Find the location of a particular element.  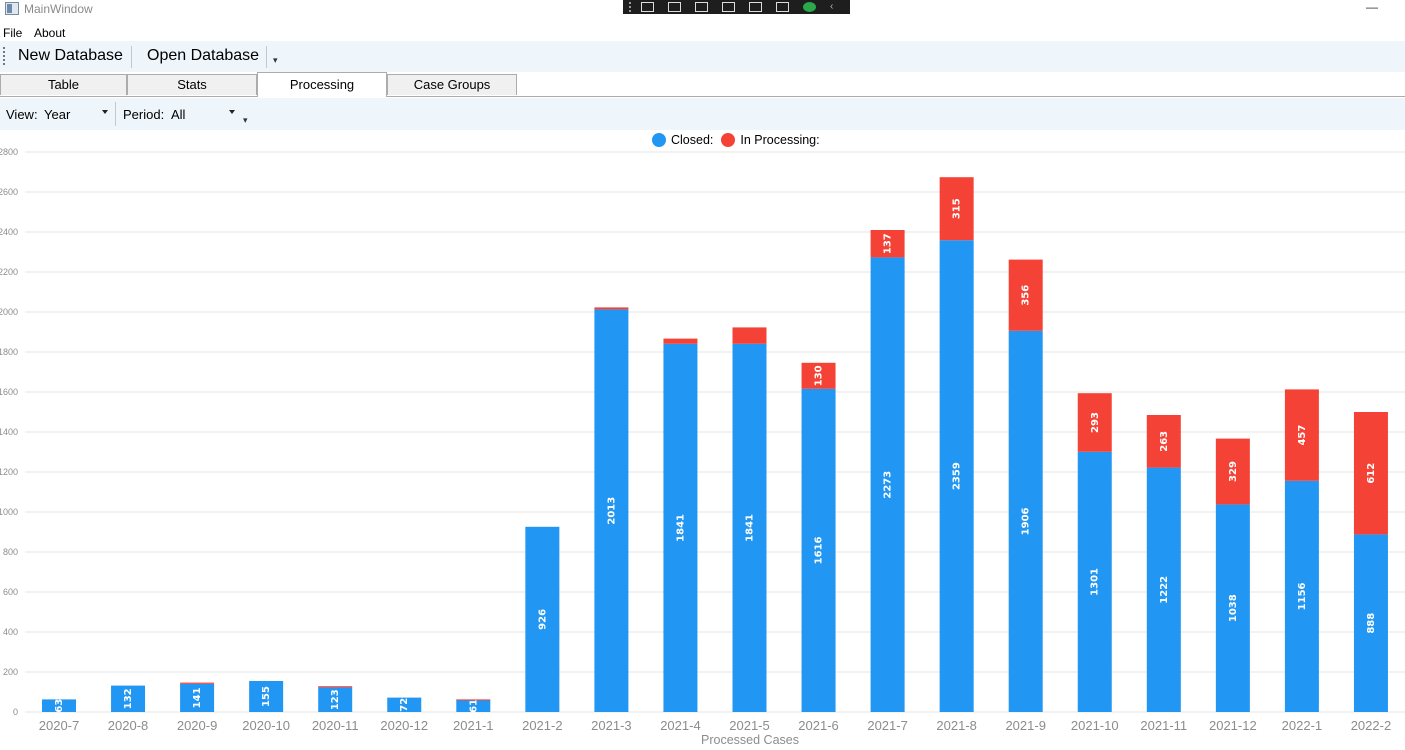

view-label: View: is located at coordinates (22, 114).